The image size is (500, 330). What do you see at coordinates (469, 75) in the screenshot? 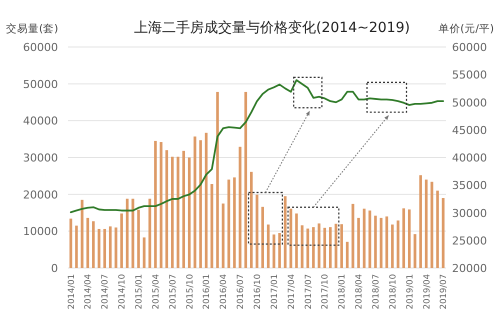
I see `y2-tick-label: 55000` at bounding box center [469, 75].